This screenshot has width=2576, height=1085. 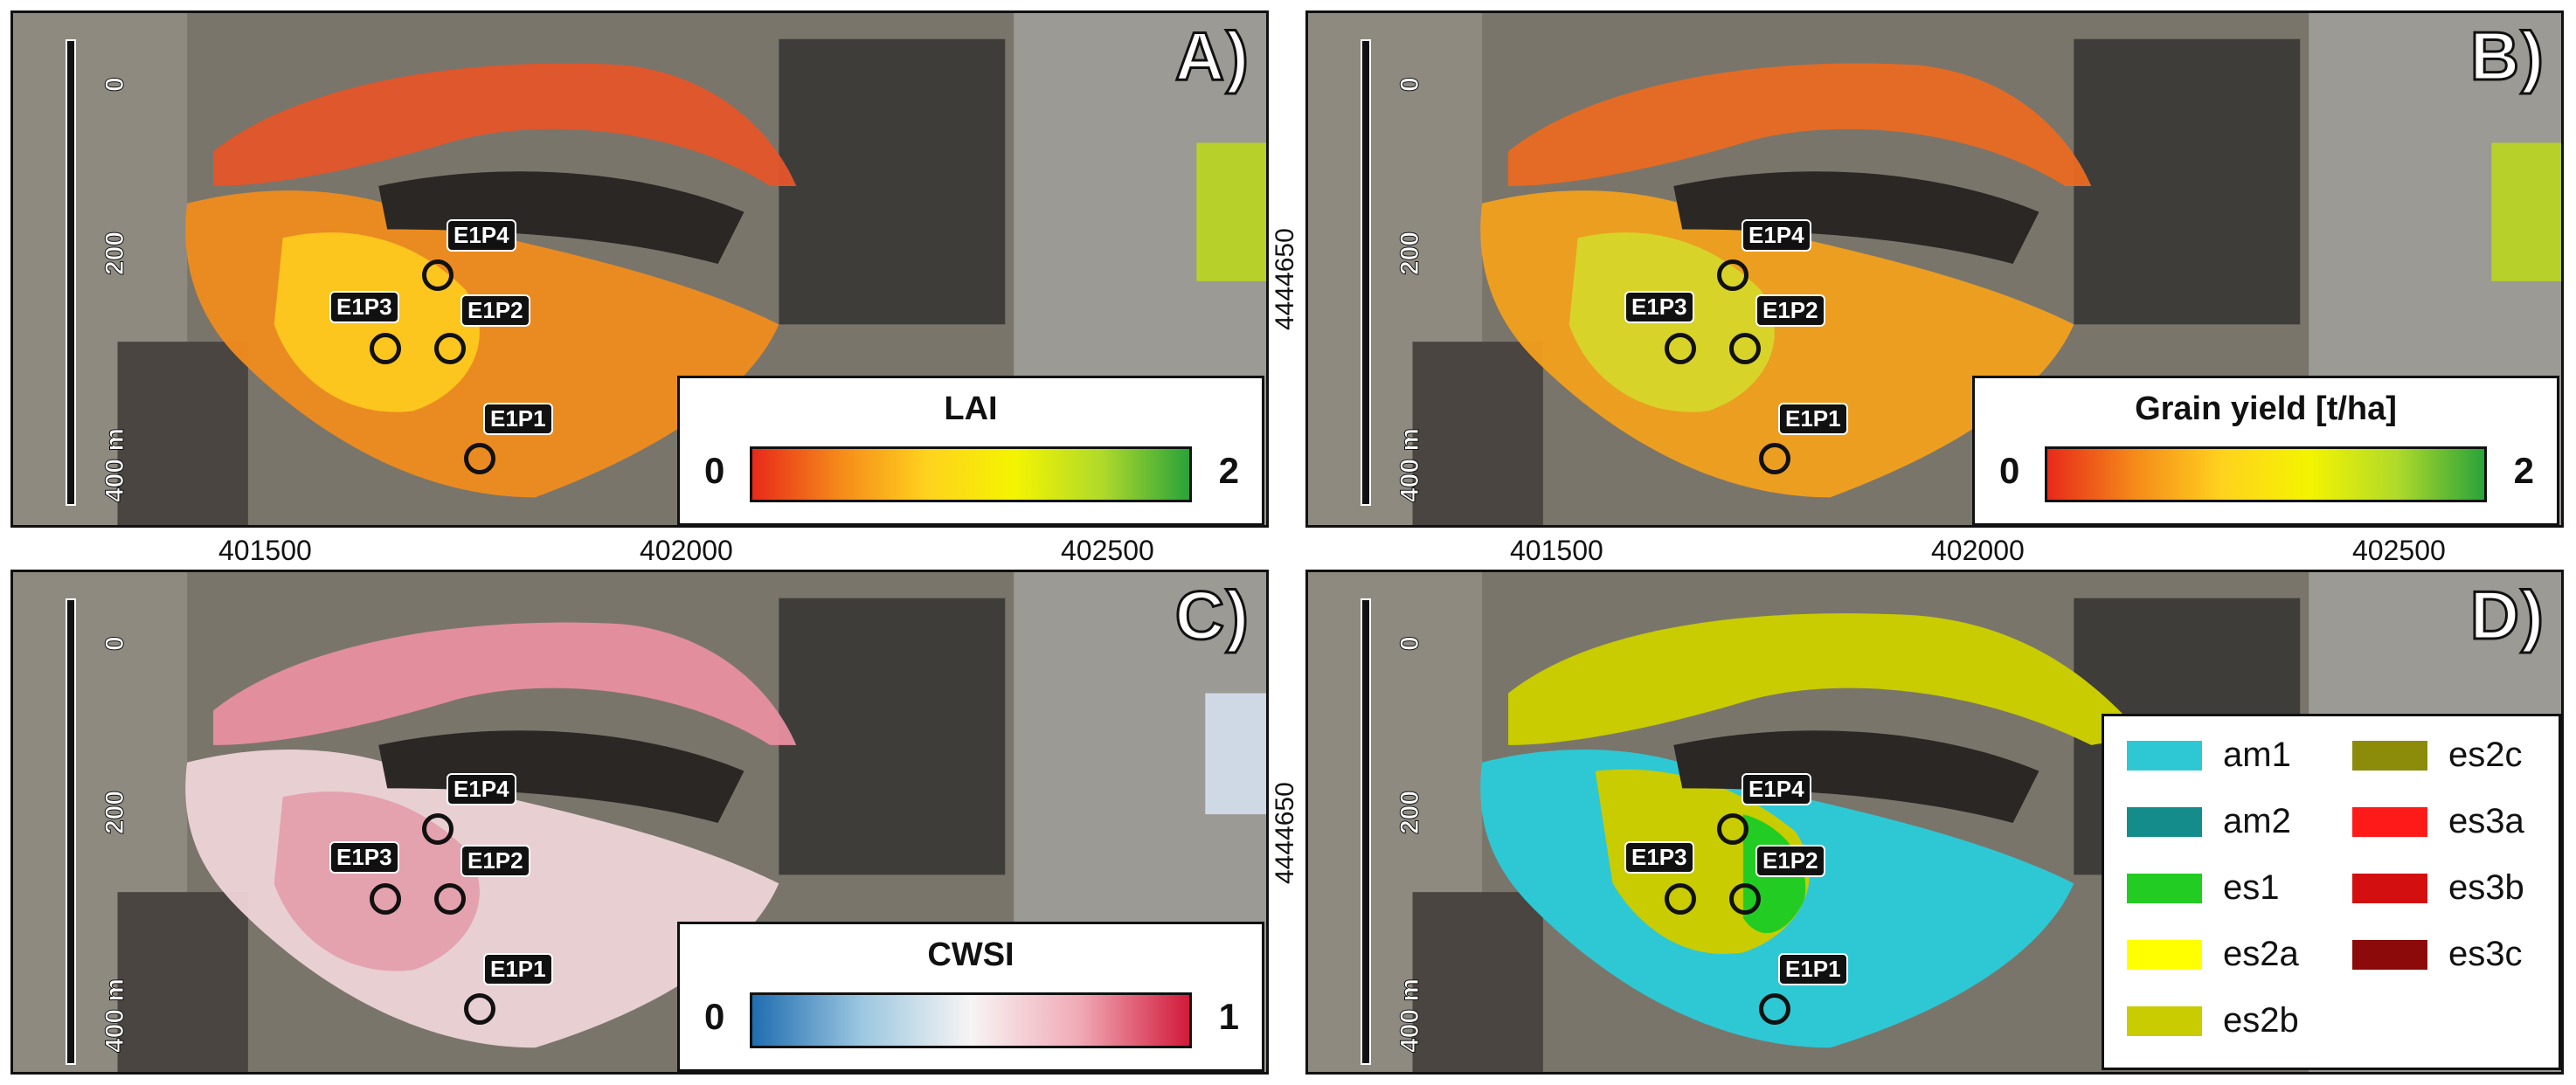 What do you see at coordinates (2257, 755) in the screenshot?
I see `legend-item-label: am1` at bounding box center [2257, 755].